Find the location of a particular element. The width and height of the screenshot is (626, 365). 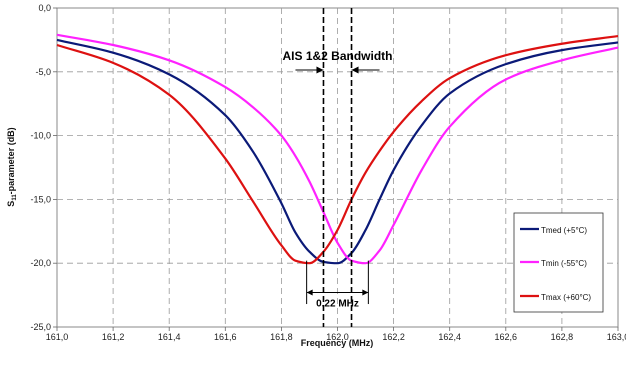

y-tick-labels: 0,0 -5,0 -10,0 -15,0 -20,0 -25,0 is located at coordinates (43, 167).